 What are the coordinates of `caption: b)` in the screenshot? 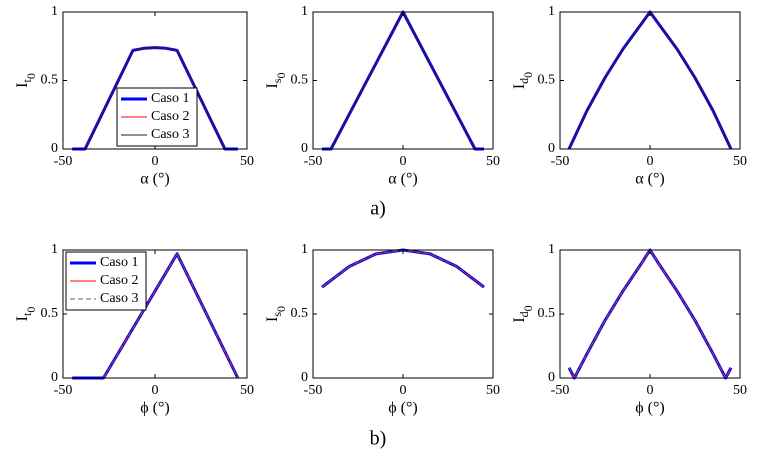 It's located at (378, 439).